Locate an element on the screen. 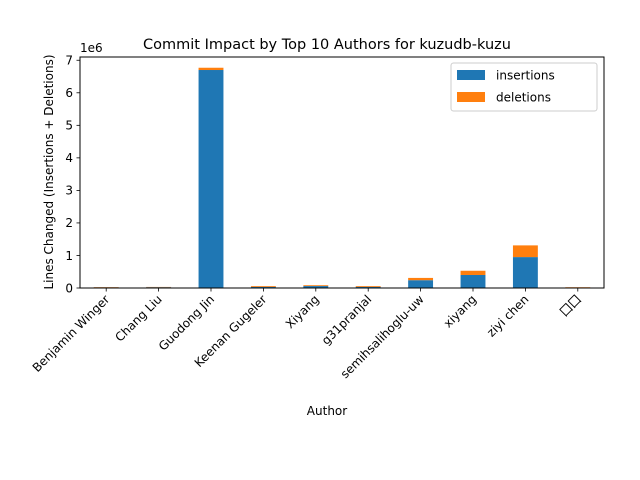 This screenshot has height=480, width=640. y-tick-label: 7 is located at coordinates (69, 61).